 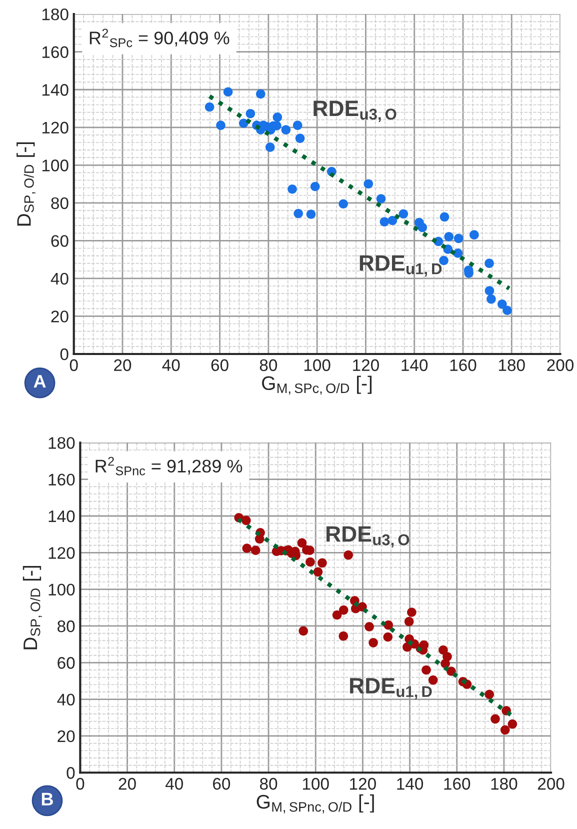 What do you see at coordinates (315, 804) in the screenshot?
I see `x-axis-title: G$_{M,SPnc,O/D}$ [-]` at bounding box center [315, 804].